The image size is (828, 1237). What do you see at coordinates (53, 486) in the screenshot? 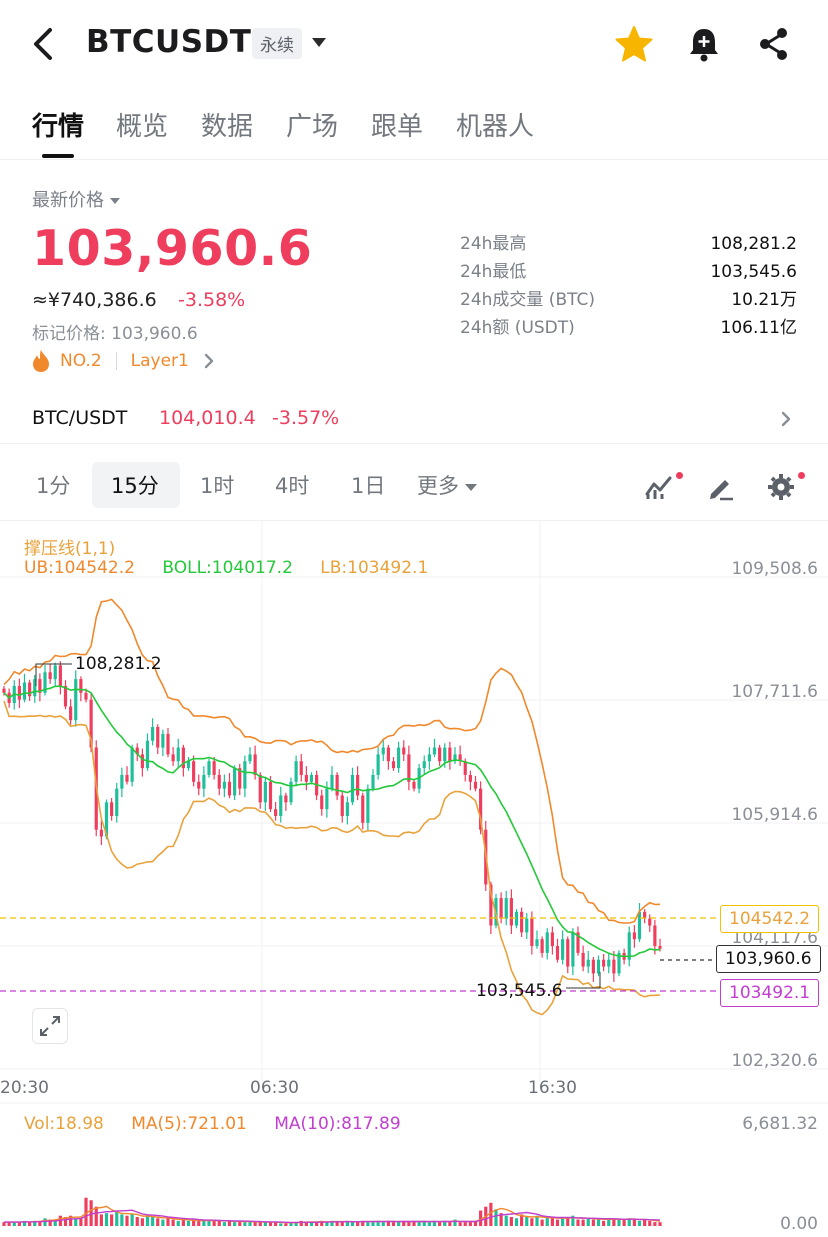
I see `interval-1m: 1分` at bounding box center [53, 486].